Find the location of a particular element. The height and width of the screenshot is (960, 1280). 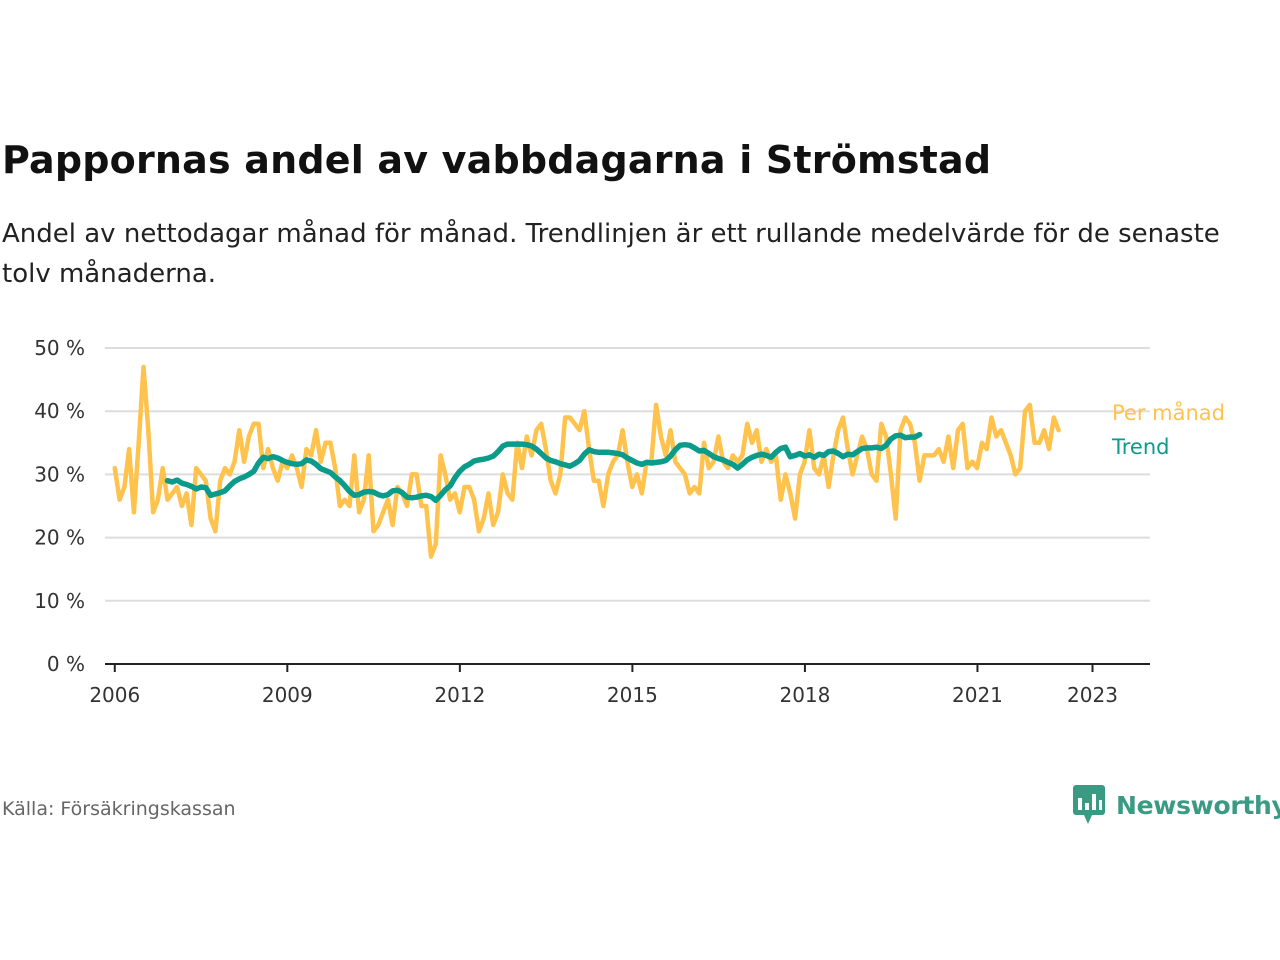

x-tick-label: 2012 is located at coordinates (459, 695).